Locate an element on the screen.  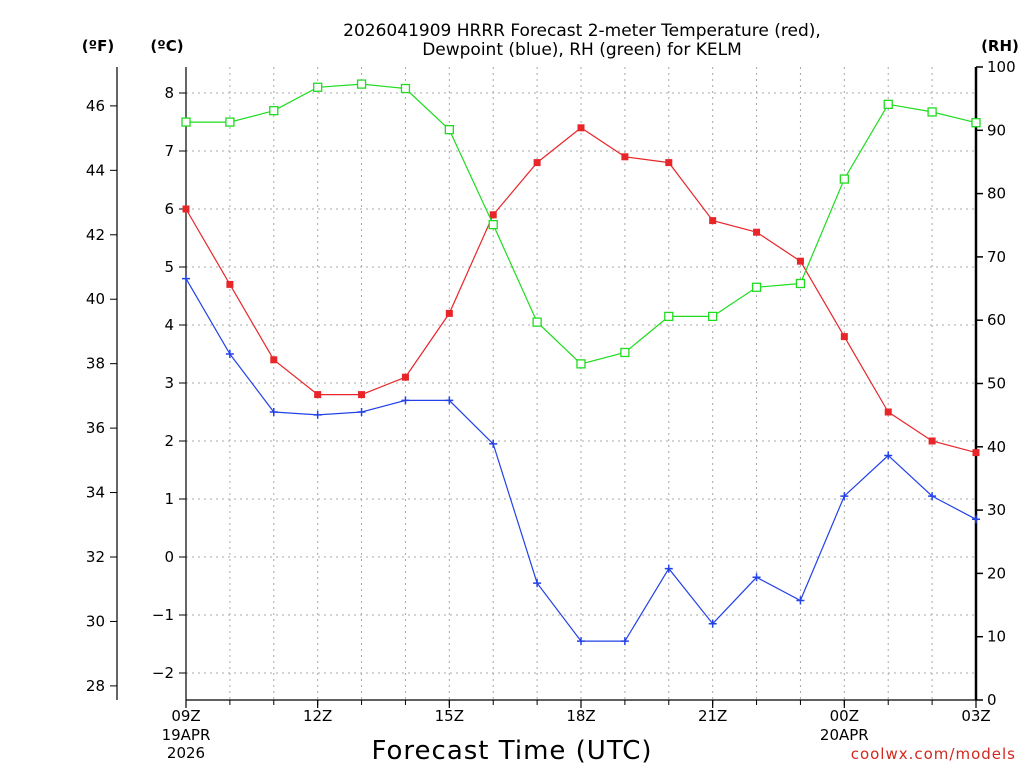
rh-tick-label: 70 is located at coordinates (996, 257).